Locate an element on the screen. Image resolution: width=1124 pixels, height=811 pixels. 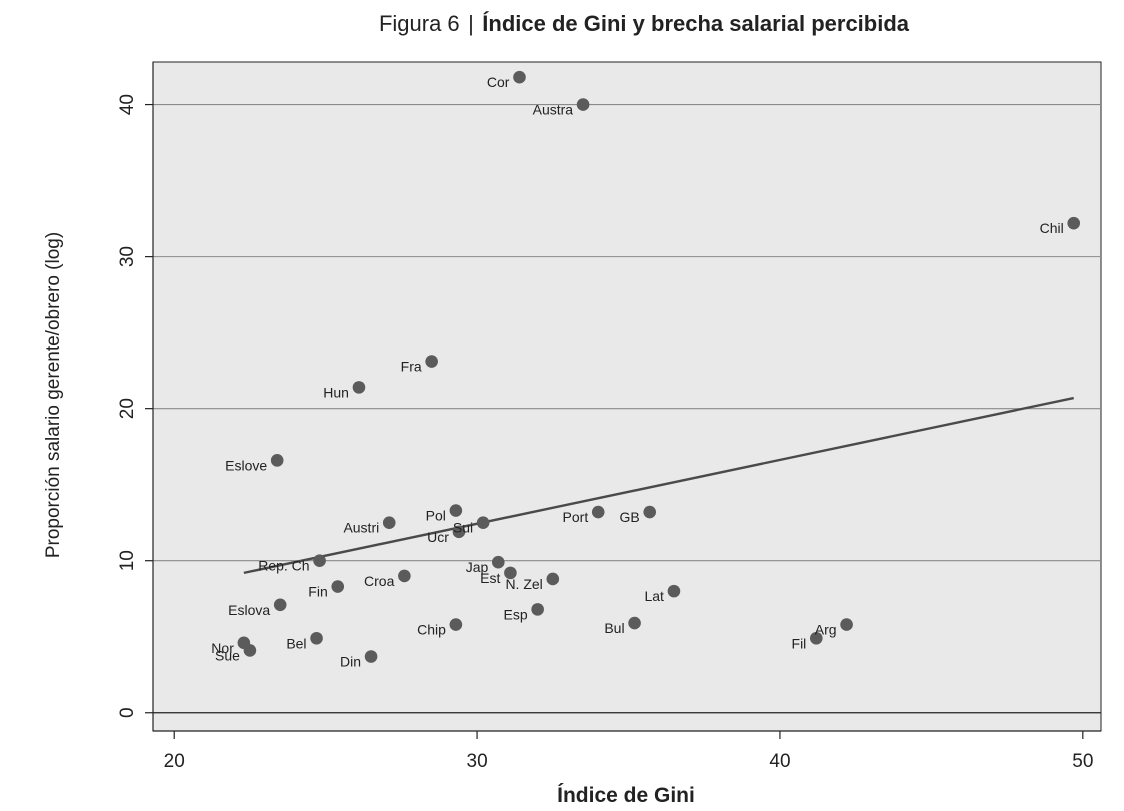
point-label-n-zel: N. Zel is located at coordinates (523, 584).